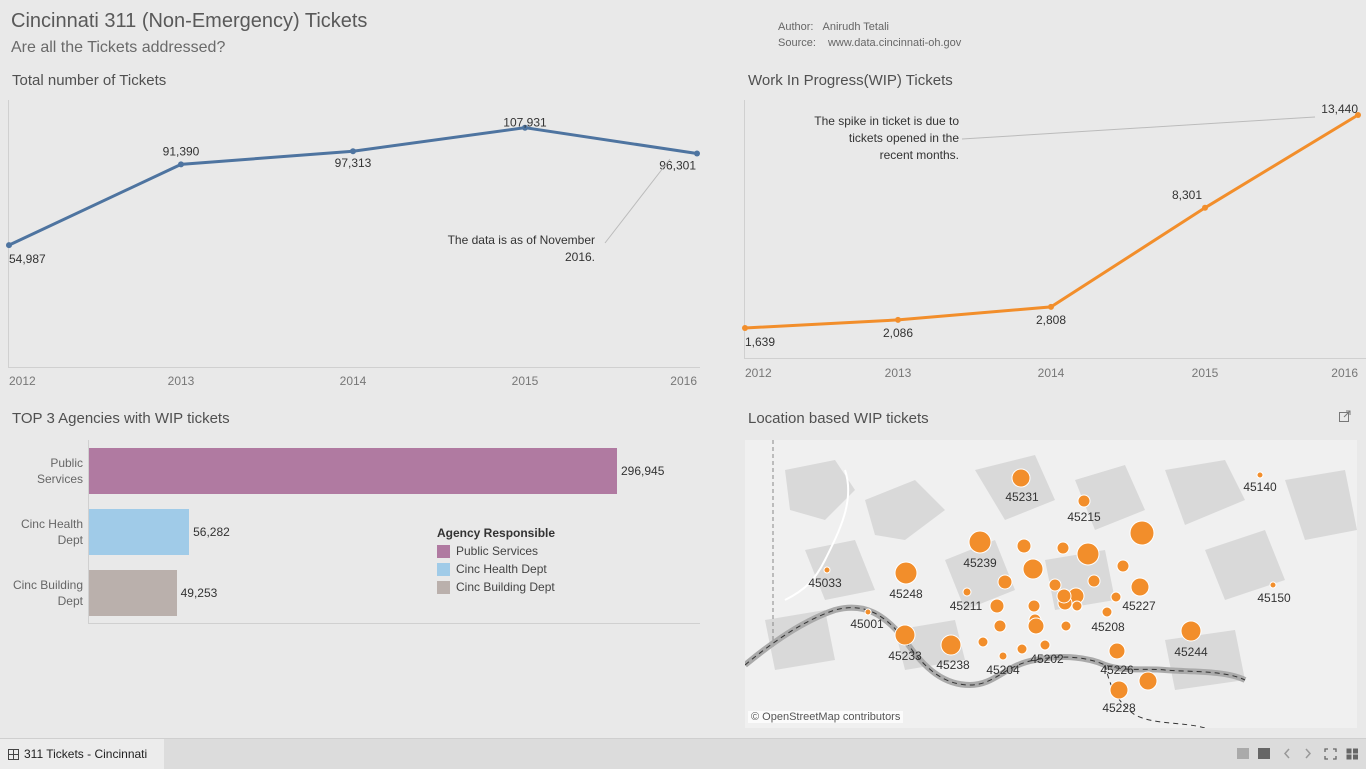 This screenshot has width=1366, height=769. I want to click on map-zip-label-45033: 45033, so click(825, 583).